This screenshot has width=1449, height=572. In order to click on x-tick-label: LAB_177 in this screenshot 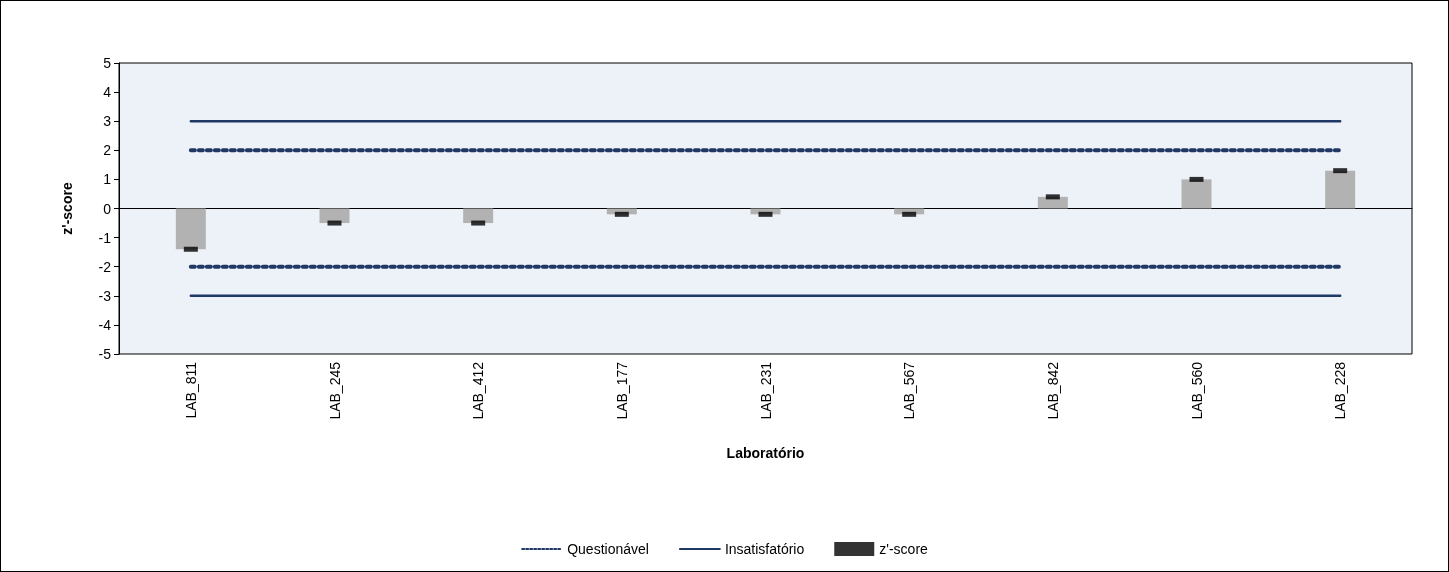, I will do `click(621, 390)`.